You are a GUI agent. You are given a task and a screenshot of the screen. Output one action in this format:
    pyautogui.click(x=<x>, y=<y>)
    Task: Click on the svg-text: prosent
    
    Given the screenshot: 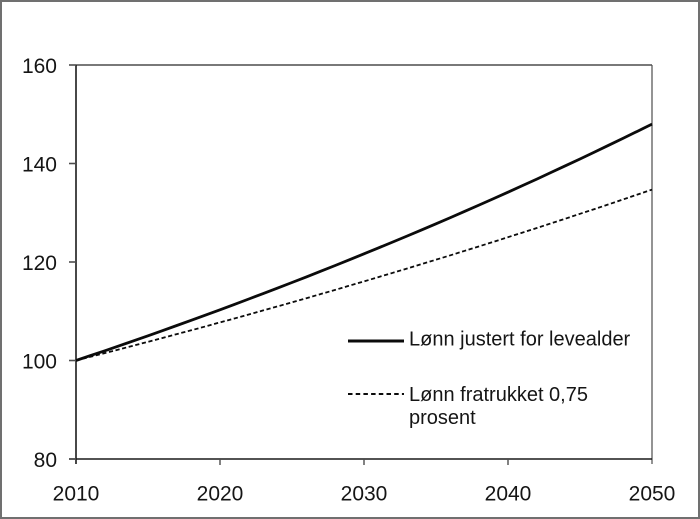 What is the action you would take?
    pyautogui.click(x=442, y=418)
    